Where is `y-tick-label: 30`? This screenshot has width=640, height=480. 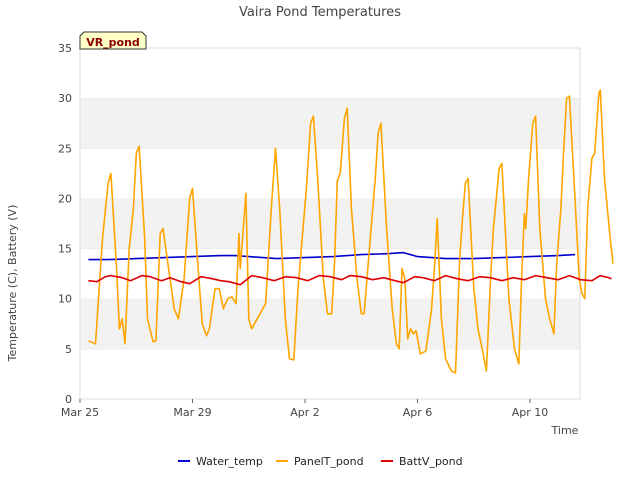
y-tick-label: 30 is located at coordinates (65, 98).